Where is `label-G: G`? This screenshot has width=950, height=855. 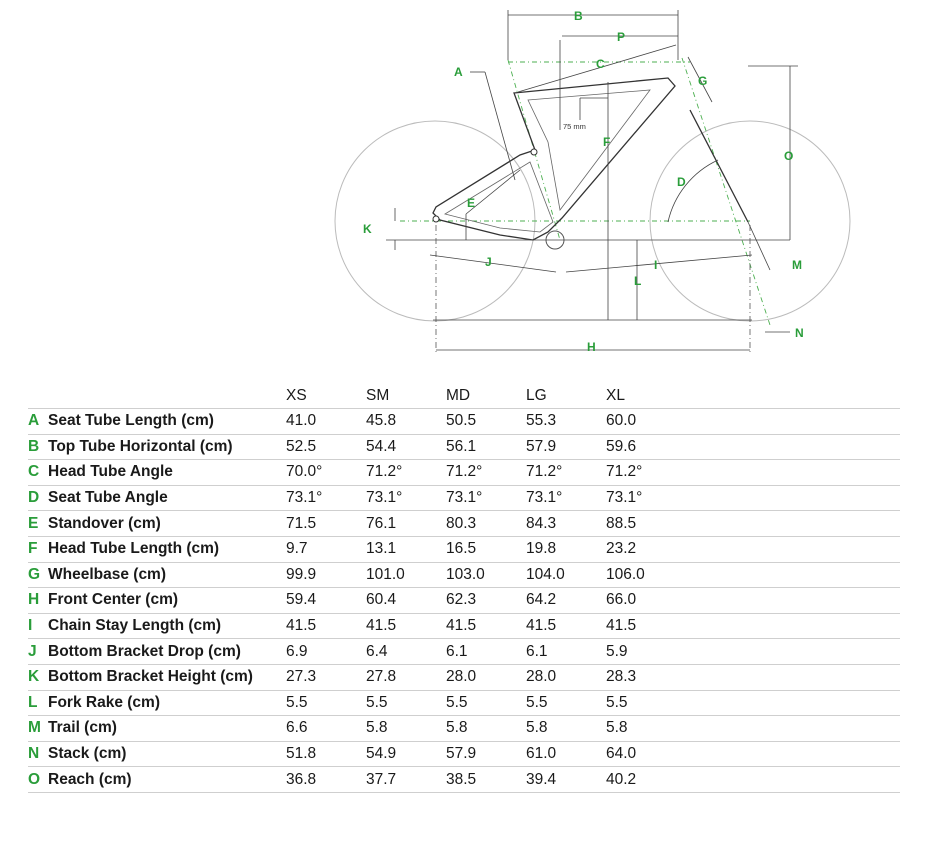 label-G: G is located at coordinates (702, 81).